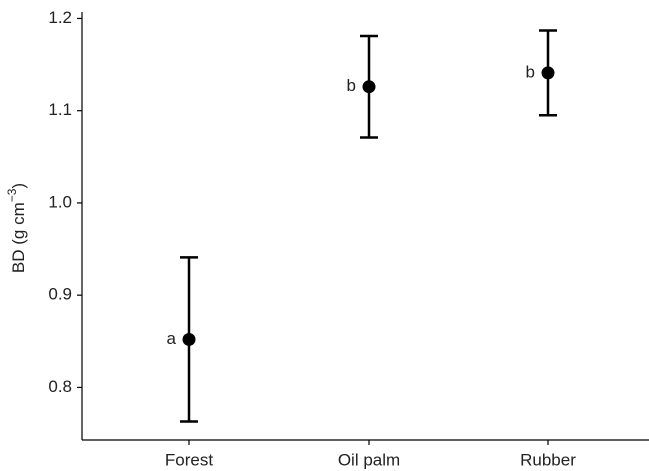 This screenshot has width=649, height=471. Describe the element at coordinates (18, 186) in the screenshot. I see `y-label-suffix: )` at that location.